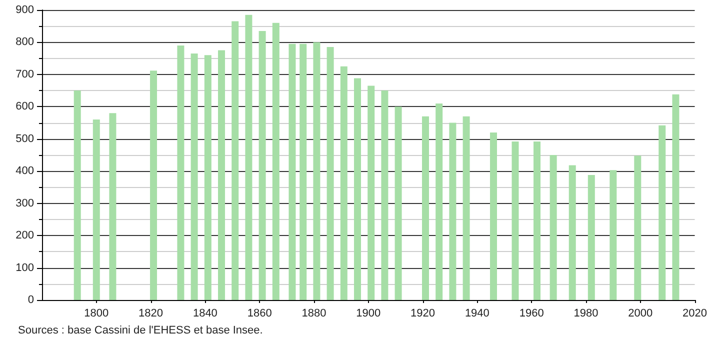 This screenshot has width=710, height=340. I want to click on y-tick-label: 0, so click(31, 300).